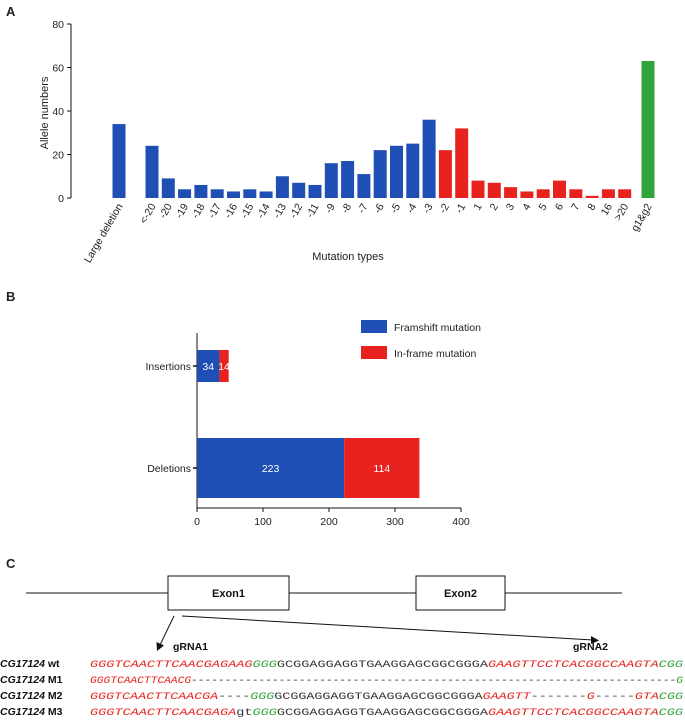 The width and height of the screenshot is (685, 720). What do you see at coordinates (435, 354) in the screenshot?
I see `legend-label-inframe: In-frame mutation` at bounding box center [435, 354].